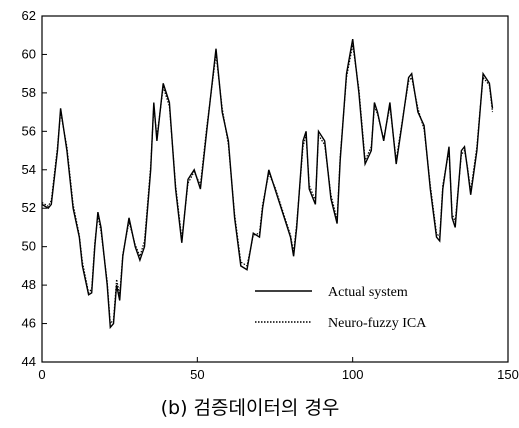 The image size is (519, 428). I want to click on y-tick-label: 48, so click(29, 284).